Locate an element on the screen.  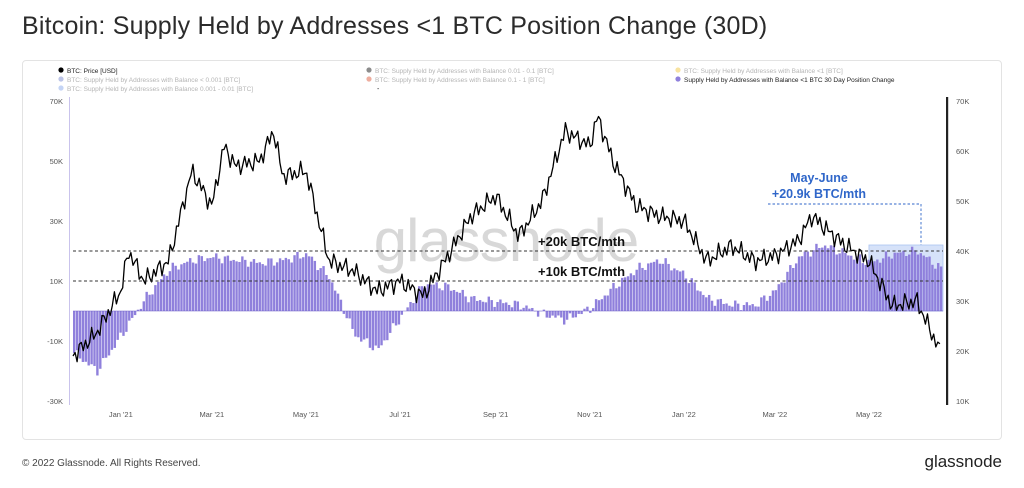
x-tick: Mar '22 is located at coordinates (774, 414).